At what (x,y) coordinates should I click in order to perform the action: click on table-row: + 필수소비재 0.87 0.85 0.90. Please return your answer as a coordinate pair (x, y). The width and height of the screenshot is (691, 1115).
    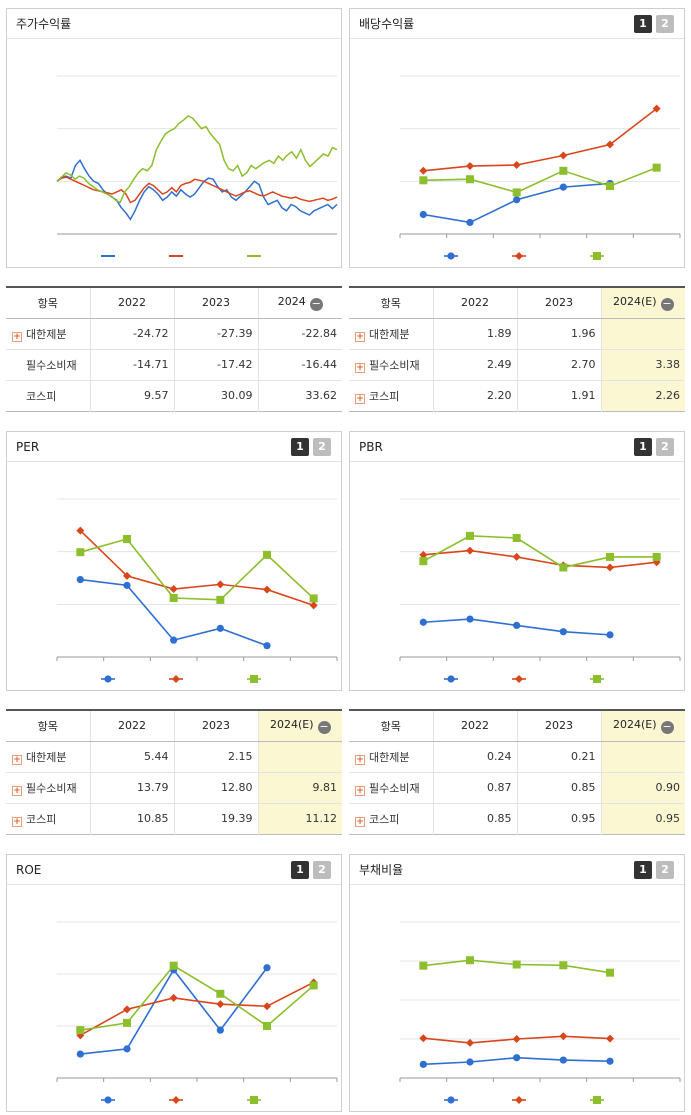
    Looking at the image, I should click on (517, 788).